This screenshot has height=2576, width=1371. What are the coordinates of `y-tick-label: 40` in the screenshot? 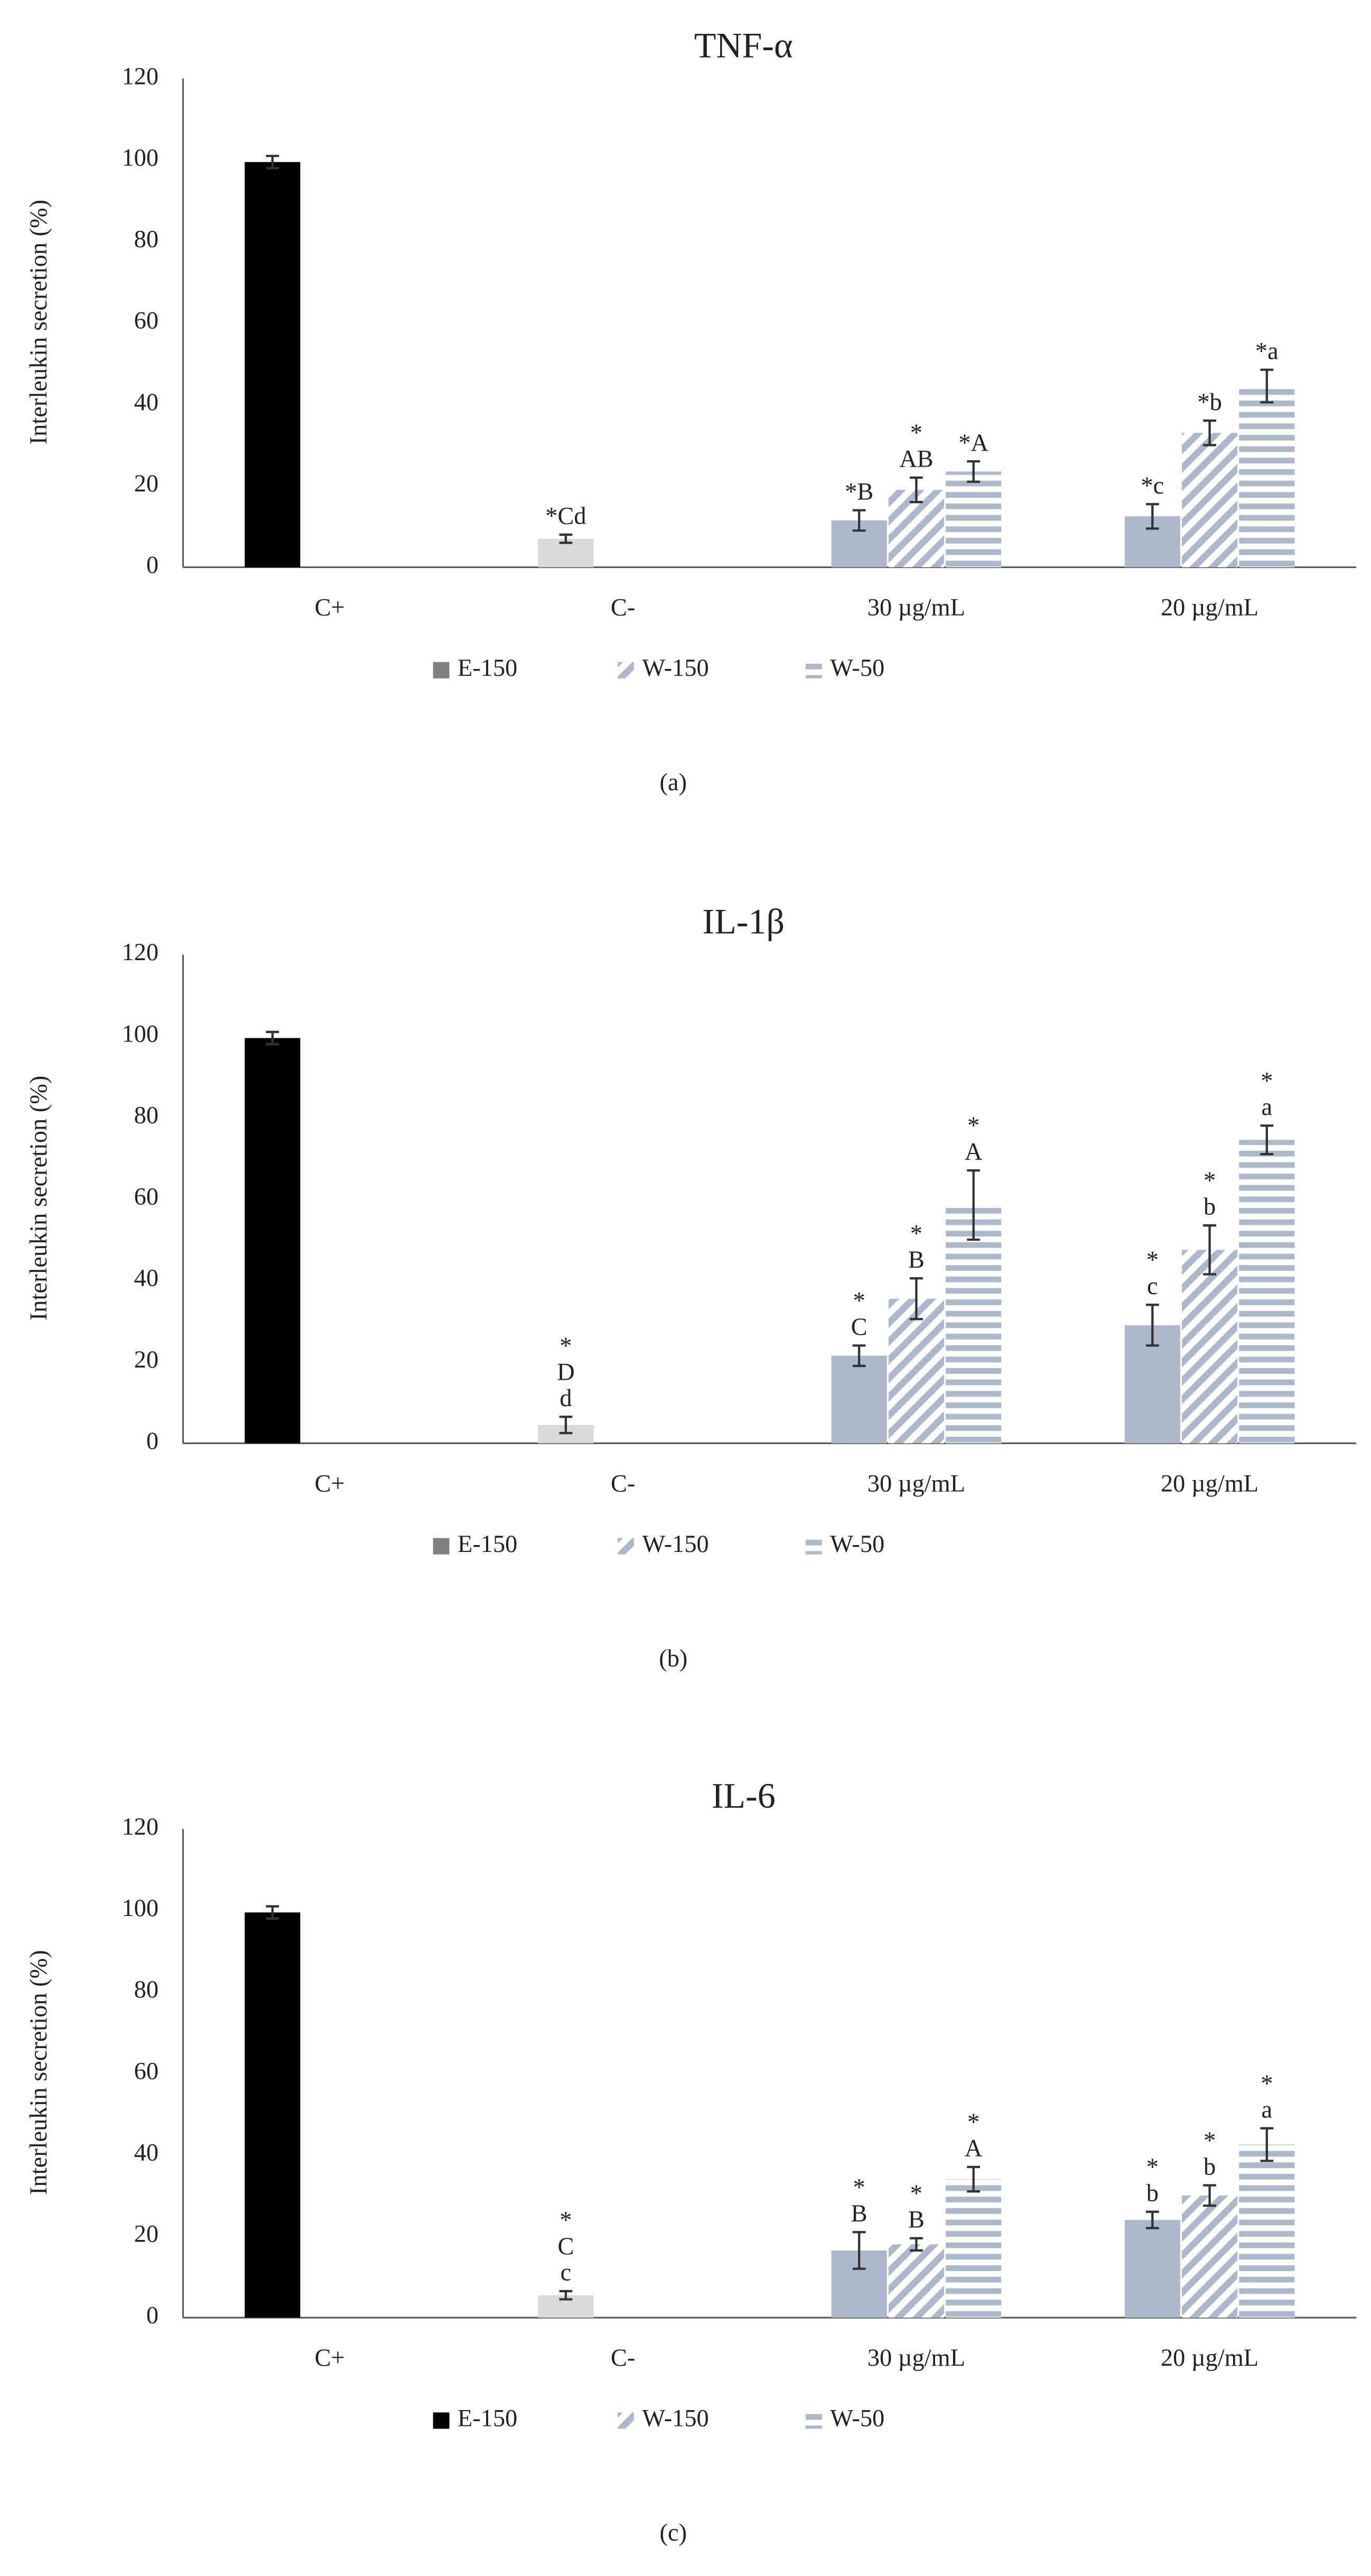 It's located at (146, 402).